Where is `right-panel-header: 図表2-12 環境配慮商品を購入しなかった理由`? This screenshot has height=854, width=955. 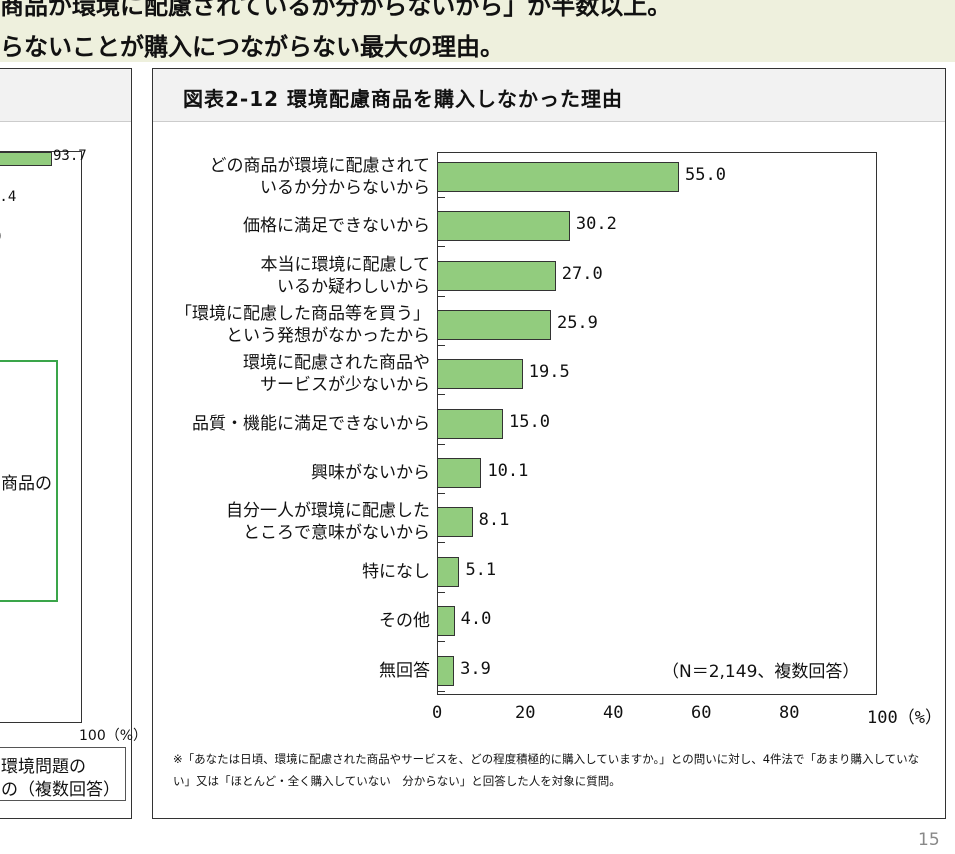 right-panel-header: 図表2-12 環境配慮商品を購入しなかった理由 is located at coordinates (549, 95).